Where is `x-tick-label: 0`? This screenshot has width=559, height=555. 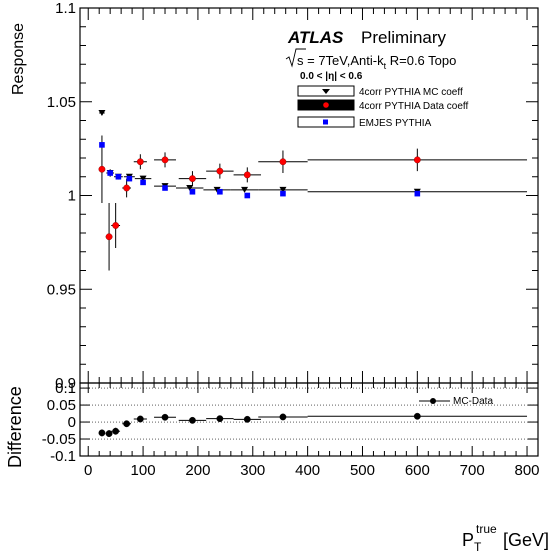
x-tick-label: 0 is located at coordinates (88, 470).